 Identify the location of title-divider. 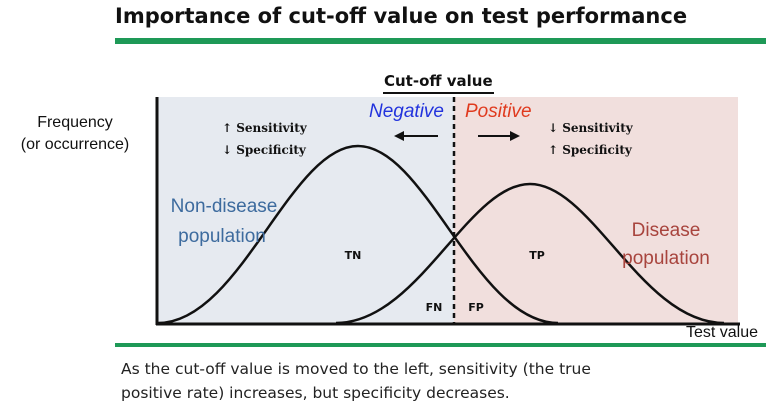
(440, 41).